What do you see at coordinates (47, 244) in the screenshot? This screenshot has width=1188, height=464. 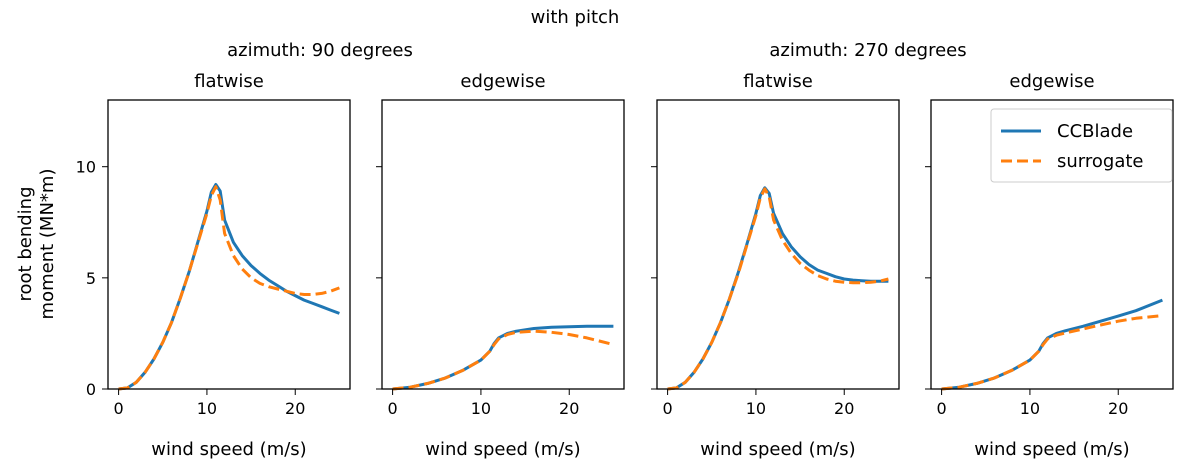 I see `y-axis-label-line-2: moment (MN*m)` at bounding box center [47, 244].